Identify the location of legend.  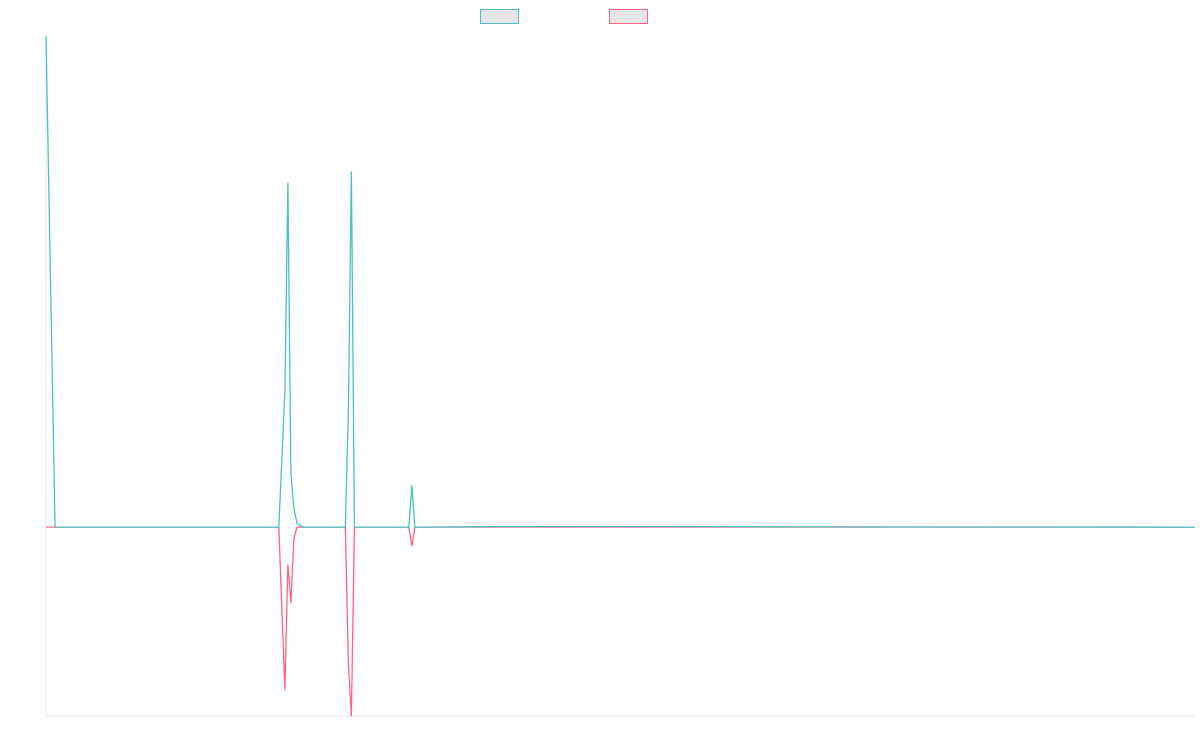
(567, 16).